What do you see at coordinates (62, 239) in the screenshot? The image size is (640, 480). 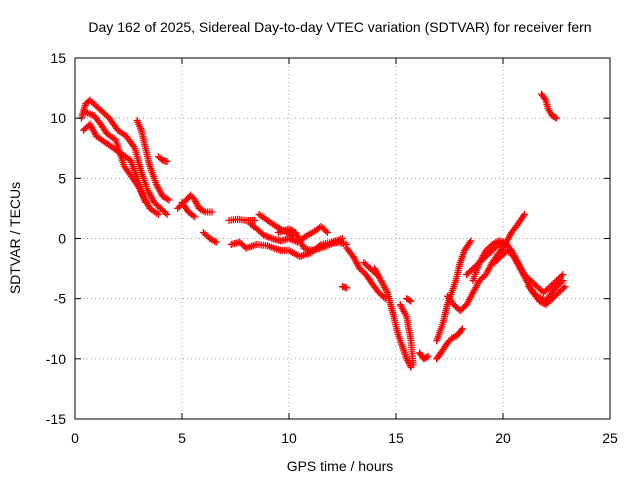 I see `y-tick-label: 0` at bounding box center [62, 239].